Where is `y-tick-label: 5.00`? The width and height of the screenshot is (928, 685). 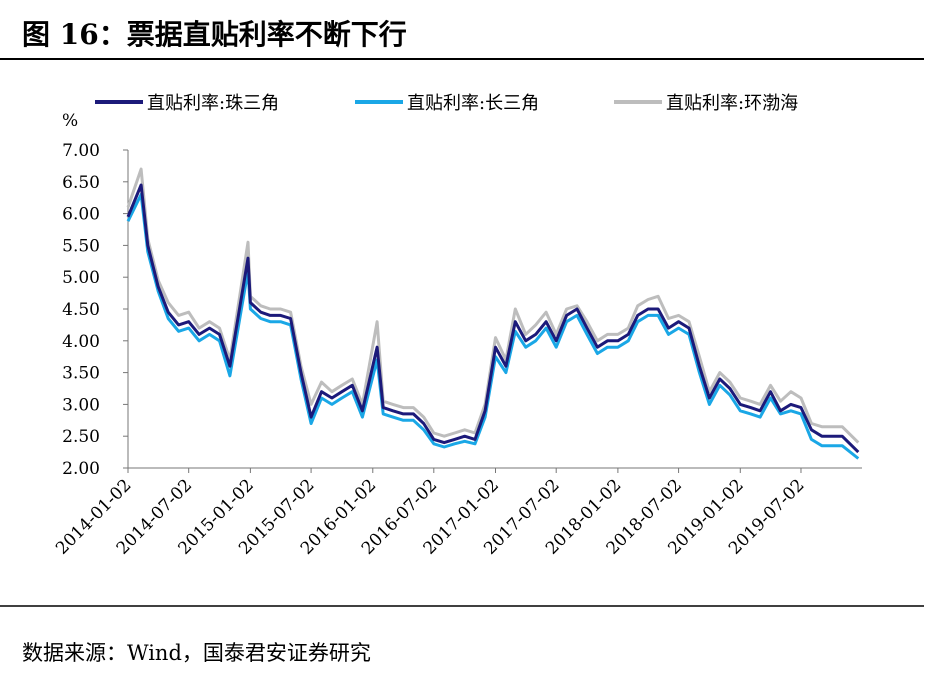 y-tick-label: 5.00 is located at coordinates (81, 278).